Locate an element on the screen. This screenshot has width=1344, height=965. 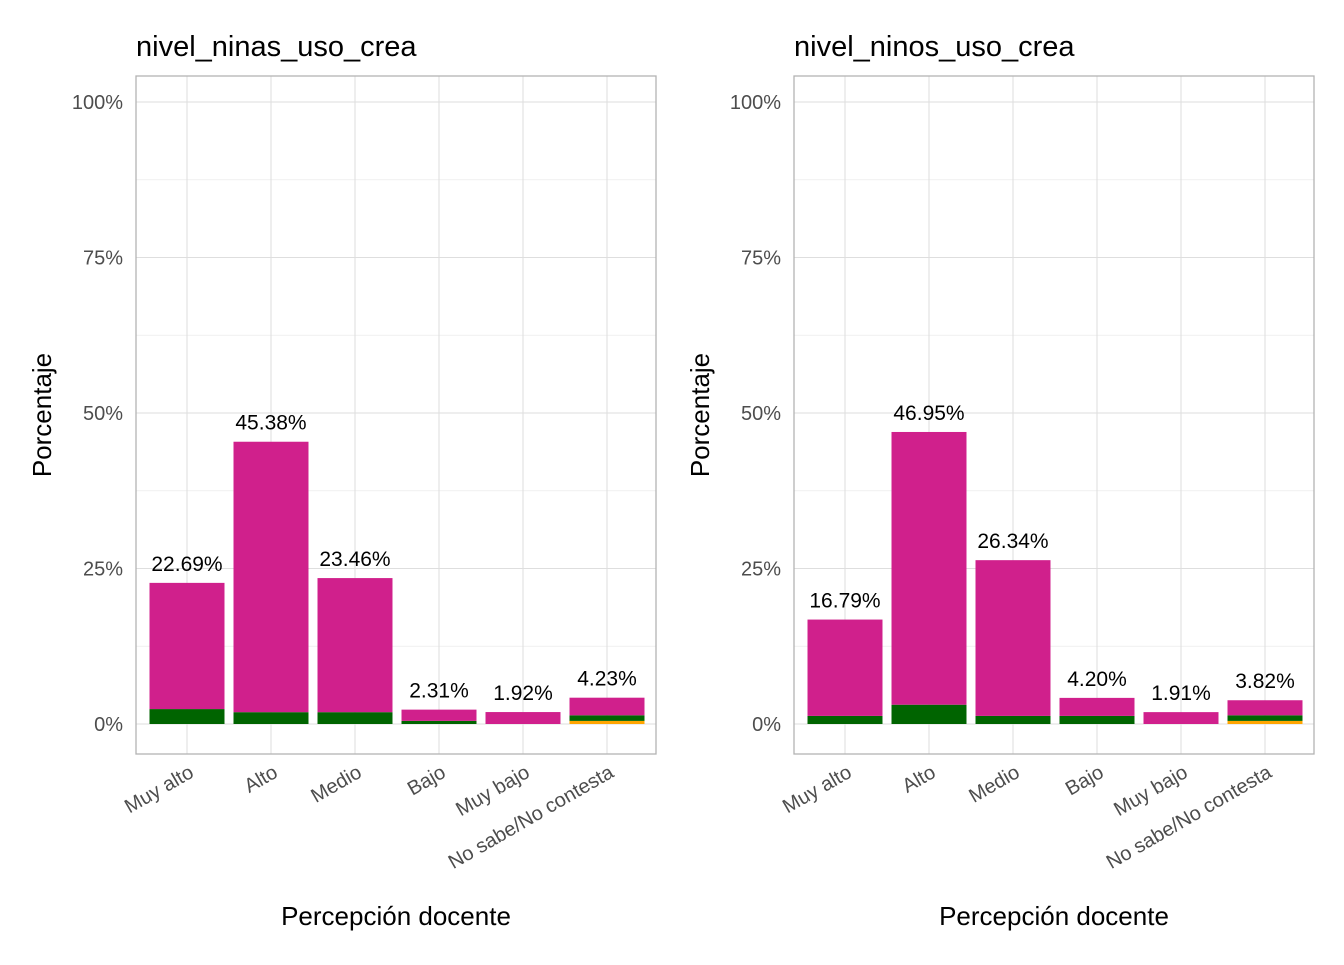
data-label: 1.91% is located at coordinates (1181, 693).